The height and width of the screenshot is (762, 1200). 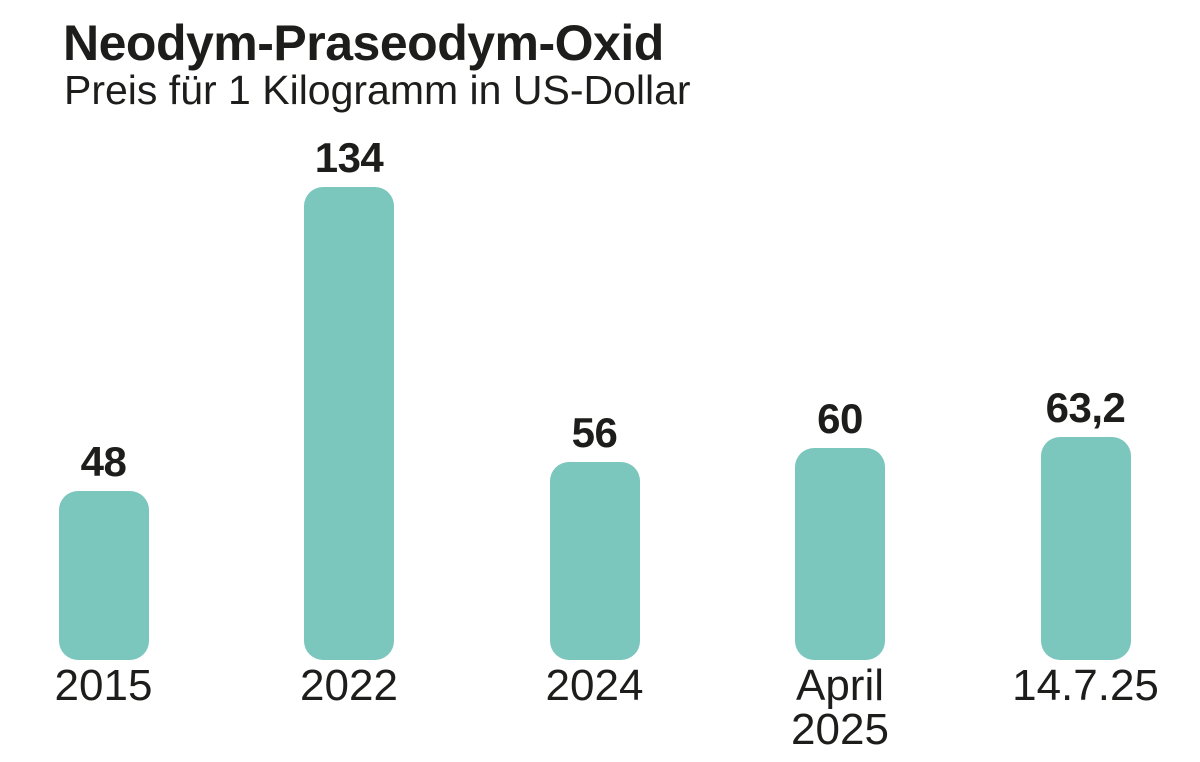 What do you see at coordinates (1085, 407) in the screenshot?
I see `bar-value-label: 63,2` at bounding box center [1085, 407].